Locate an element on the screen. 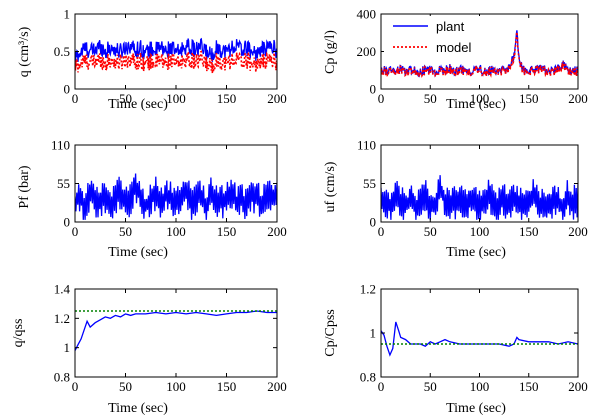 The width and height of the screenshot is (600, 418). uf-ytick-label: 0 is located at coordinates (373, 222).